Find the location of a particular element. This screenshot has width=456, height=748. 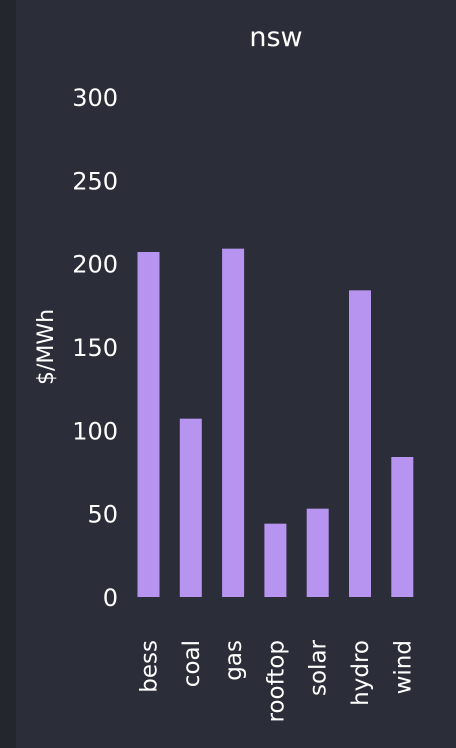

bar-solar is located at coordinates (317, 552).